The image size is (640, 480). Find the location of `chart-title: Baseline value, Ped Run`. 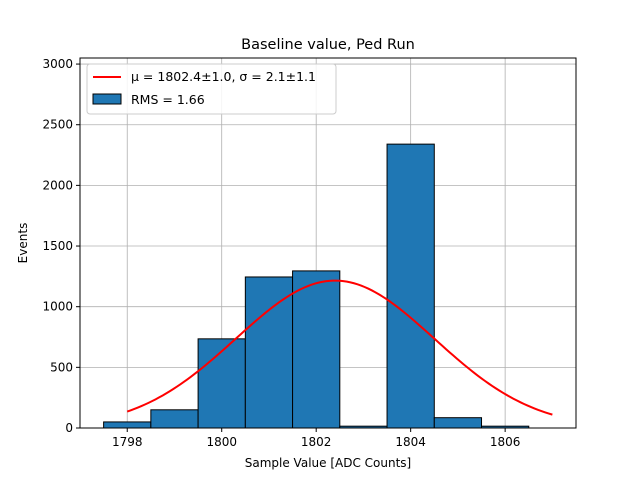

chart-title: Baseline value, Ped Run is located at coordinates (328, 45).